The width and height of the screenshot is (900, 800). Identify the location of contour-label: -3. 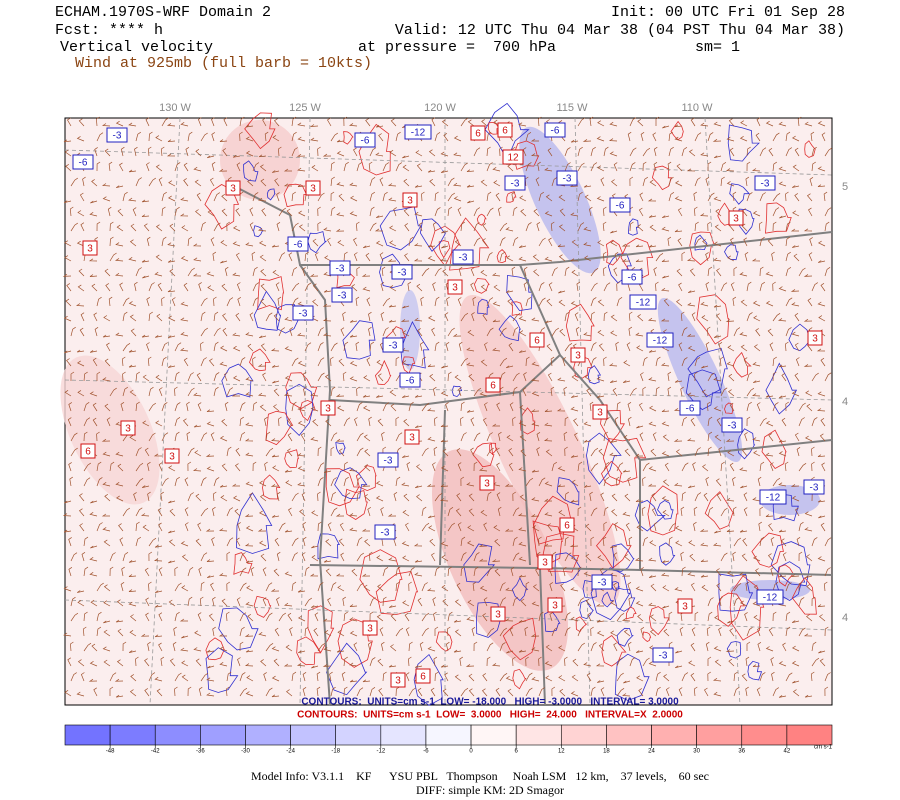
(117, 136).